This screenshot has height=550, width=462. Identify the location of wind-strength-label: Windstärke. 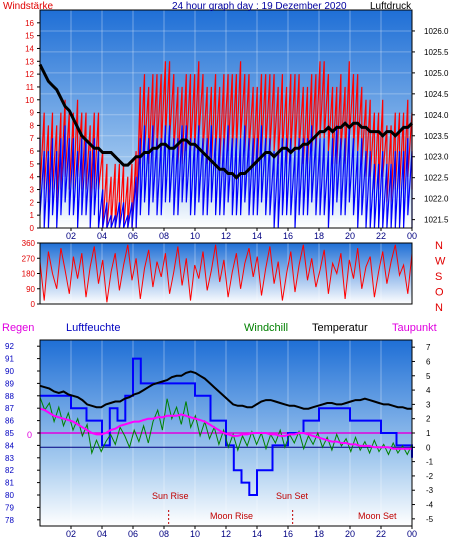
(28, 6).